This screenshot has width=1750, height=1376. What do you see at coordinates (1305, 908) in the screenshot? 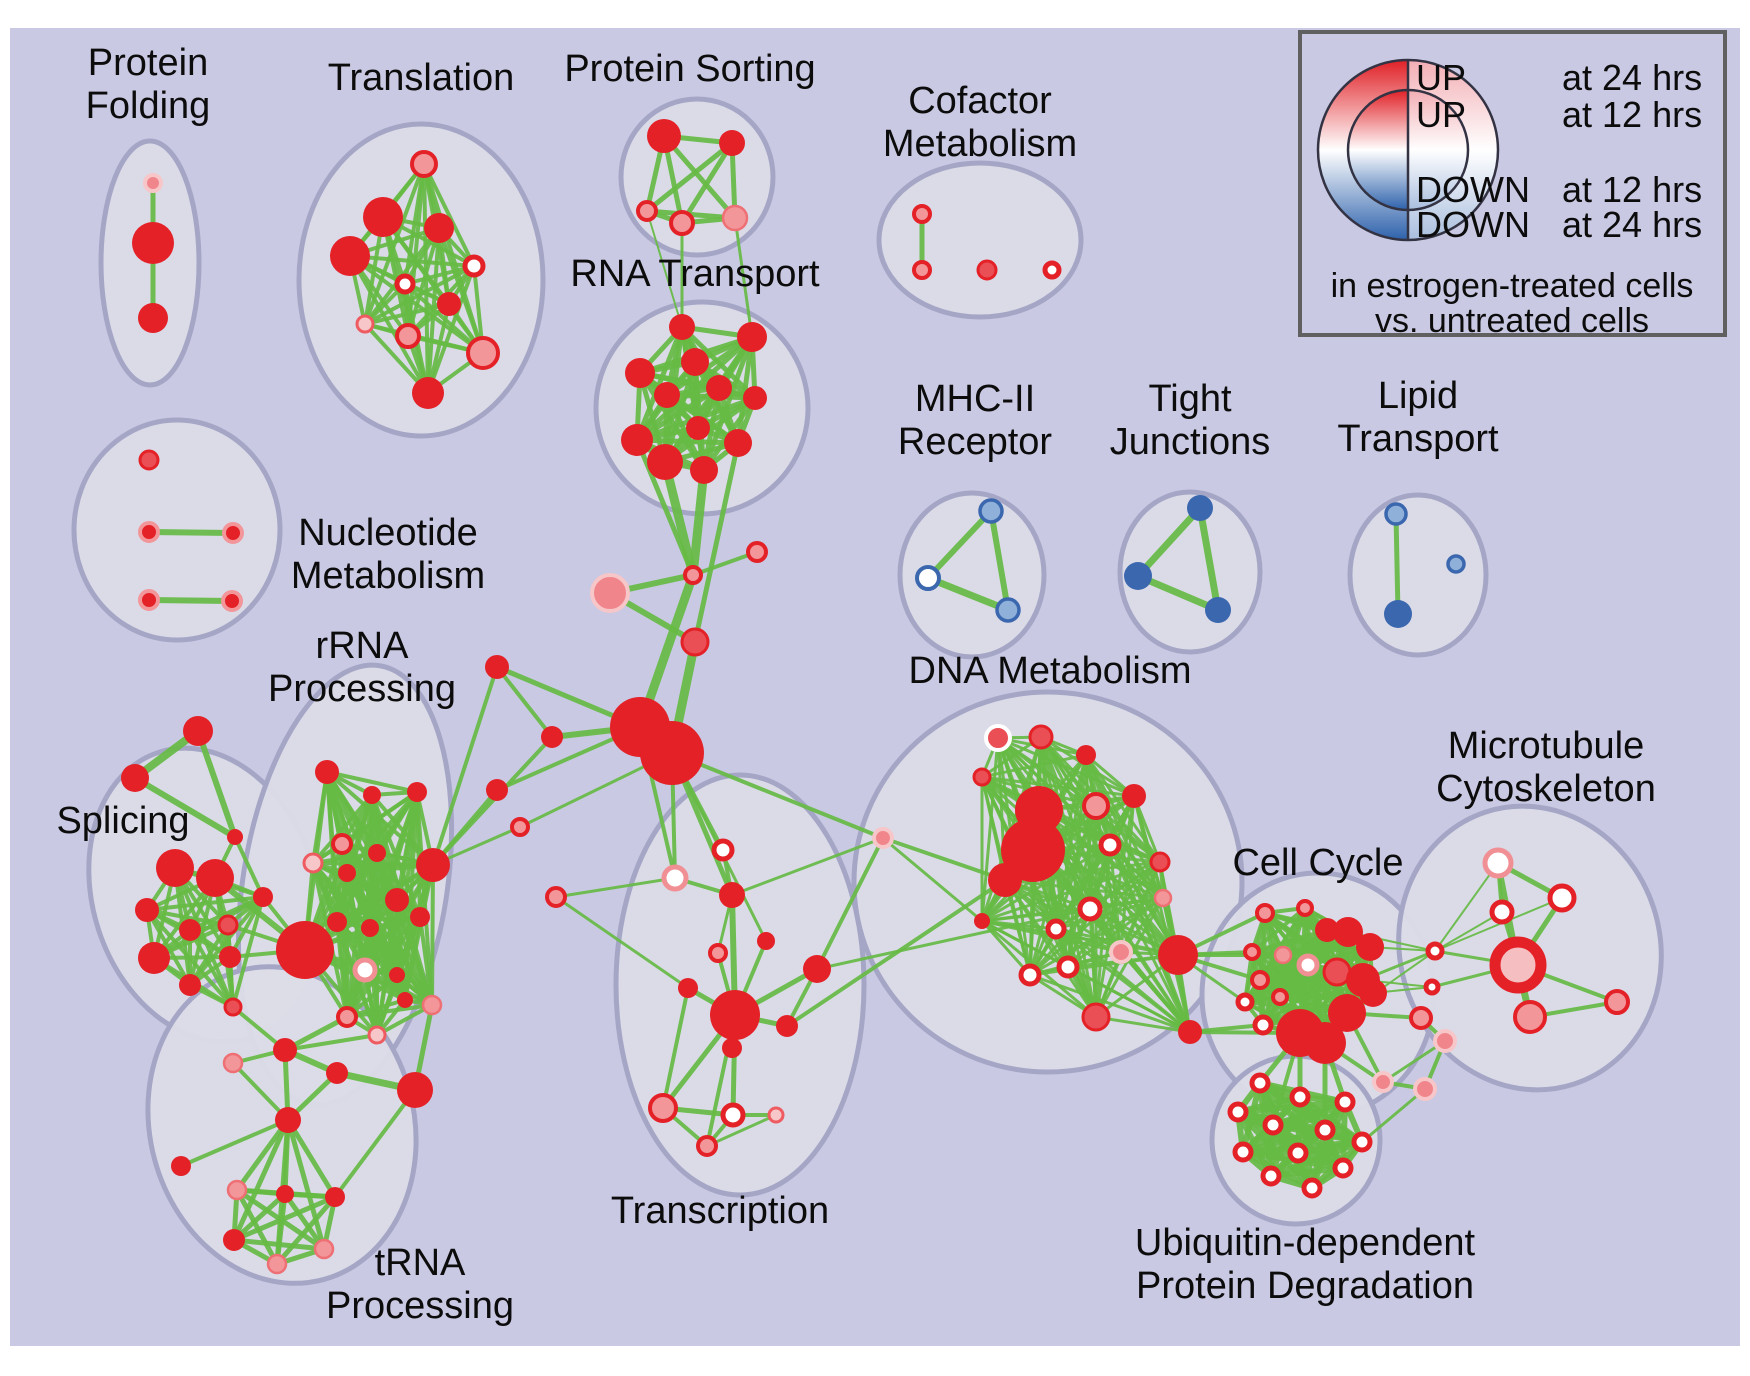
I see `node-cc2` at bounding box center [1305, 908].